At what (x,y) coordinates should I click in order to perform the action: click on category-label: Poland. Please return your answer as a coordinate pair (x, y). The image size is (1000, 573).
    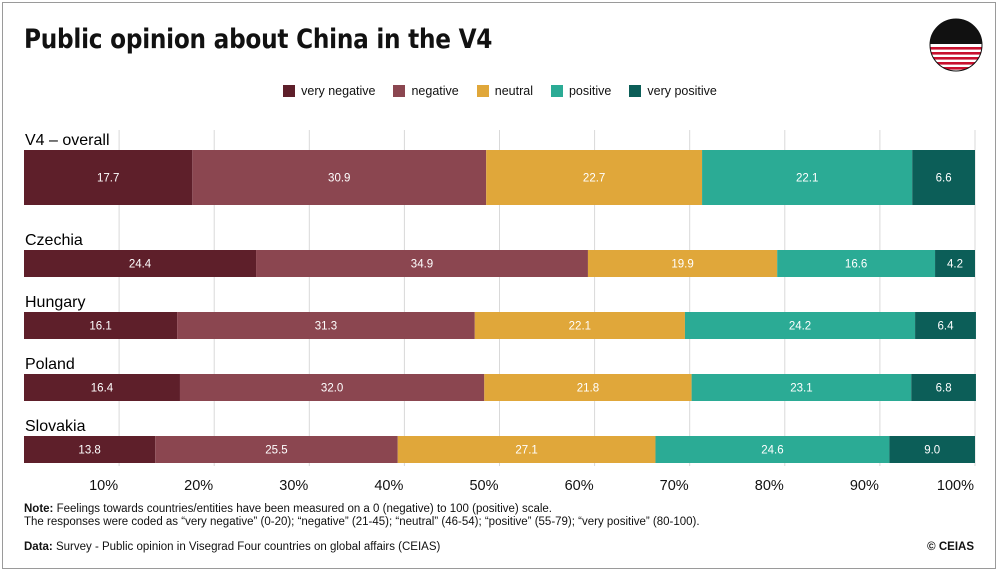
    Looking at the image, I should click on (50, 364).